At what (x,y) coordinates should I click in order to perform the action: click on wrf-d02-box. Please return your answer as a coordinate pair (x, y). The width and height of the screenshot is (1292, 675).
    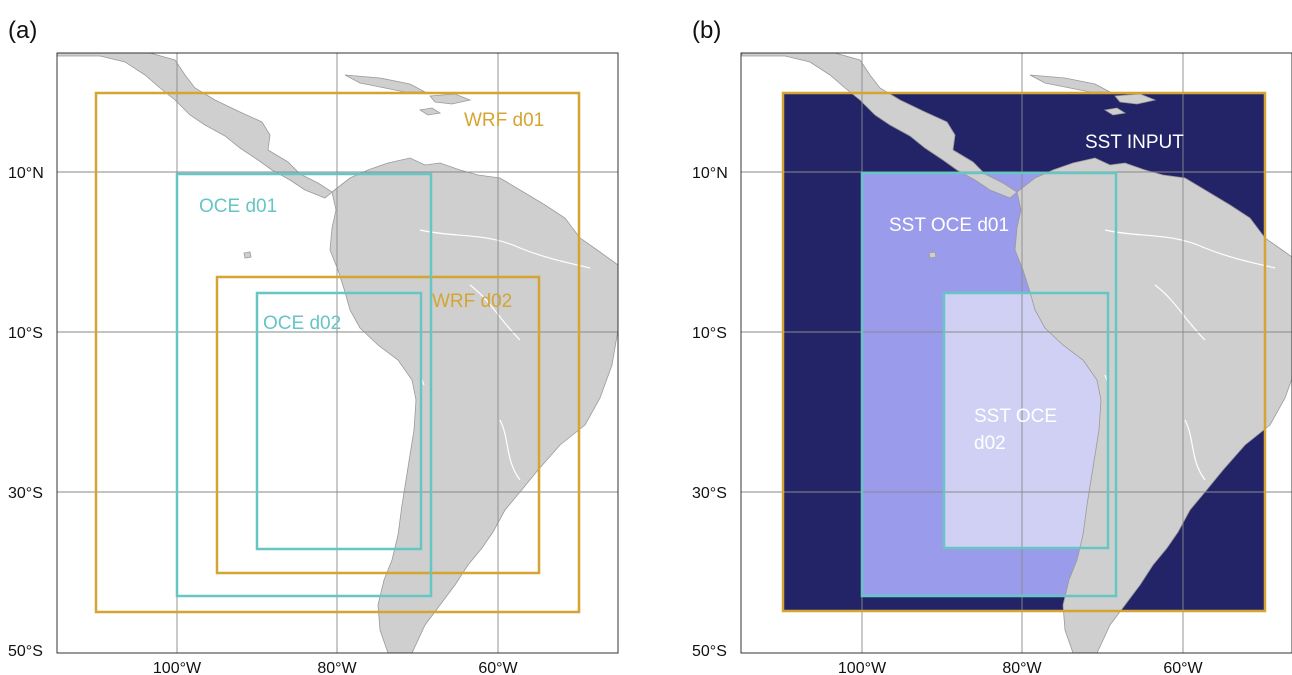
    Looking at the image, I should click on (378, 425).